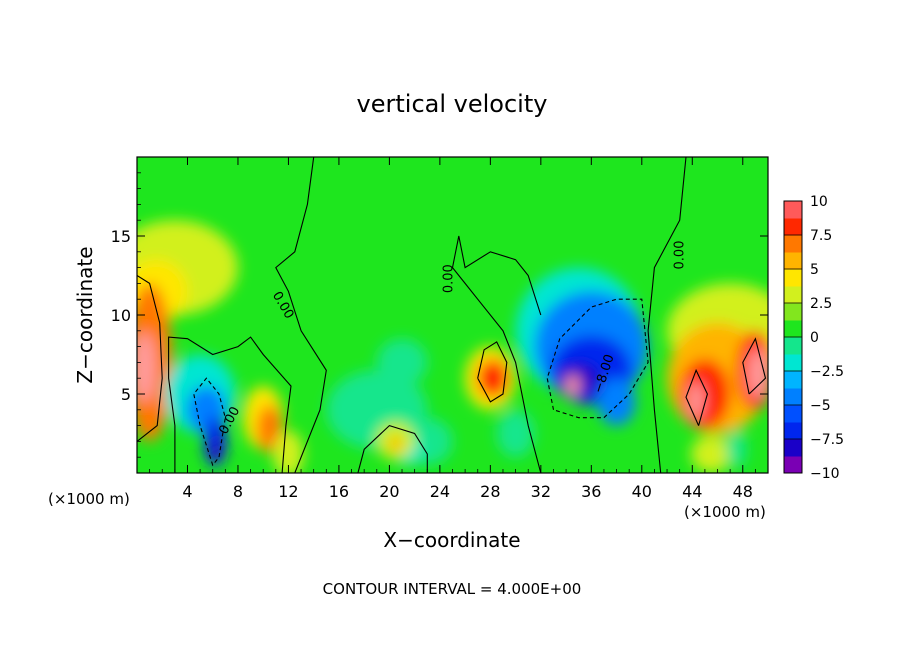 The image size is (904, 654). What do you see at coordinates (541, 491) in the screenshot?
I see `x-tick-label: 32` at bounding box center [541, 491].